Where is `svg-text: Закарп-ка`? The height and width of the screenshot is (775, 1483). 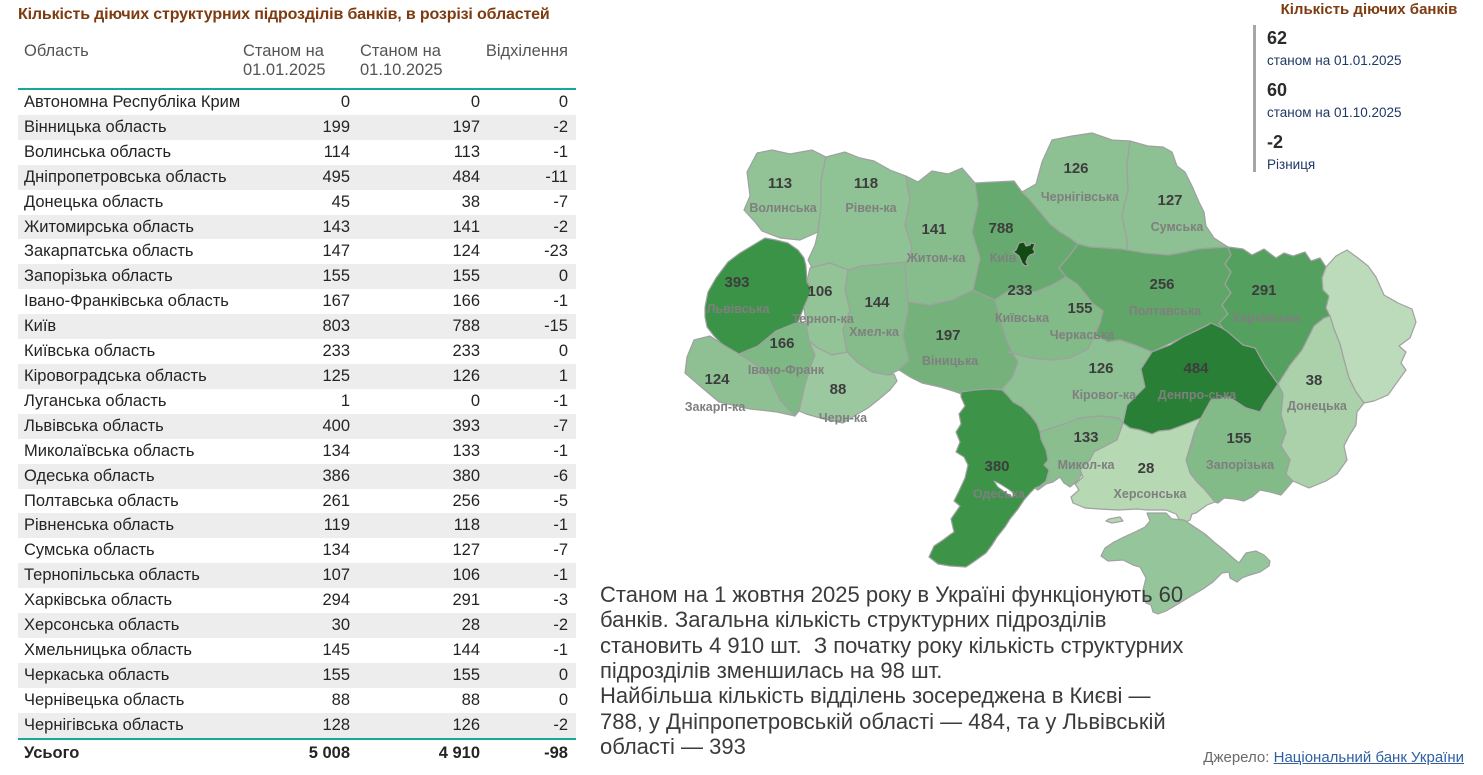 svg-text: Закарп-ка is located at coordinates (716, 407).